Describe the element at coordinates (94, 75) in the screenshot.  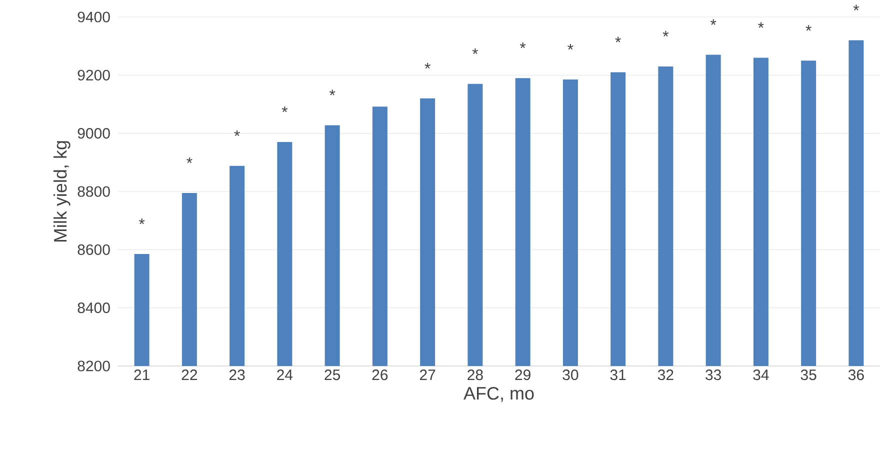
I see `y-tick-label: 9200` at that location.